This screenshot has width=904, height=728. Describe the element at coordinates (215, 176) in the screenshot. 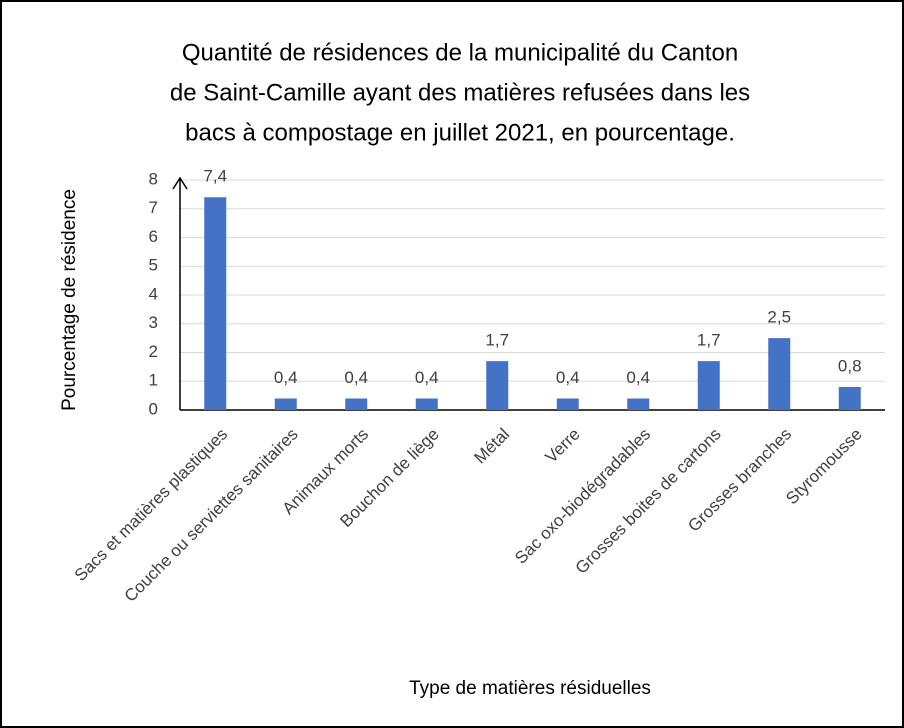

I see `data-label: 7,4` at that location.